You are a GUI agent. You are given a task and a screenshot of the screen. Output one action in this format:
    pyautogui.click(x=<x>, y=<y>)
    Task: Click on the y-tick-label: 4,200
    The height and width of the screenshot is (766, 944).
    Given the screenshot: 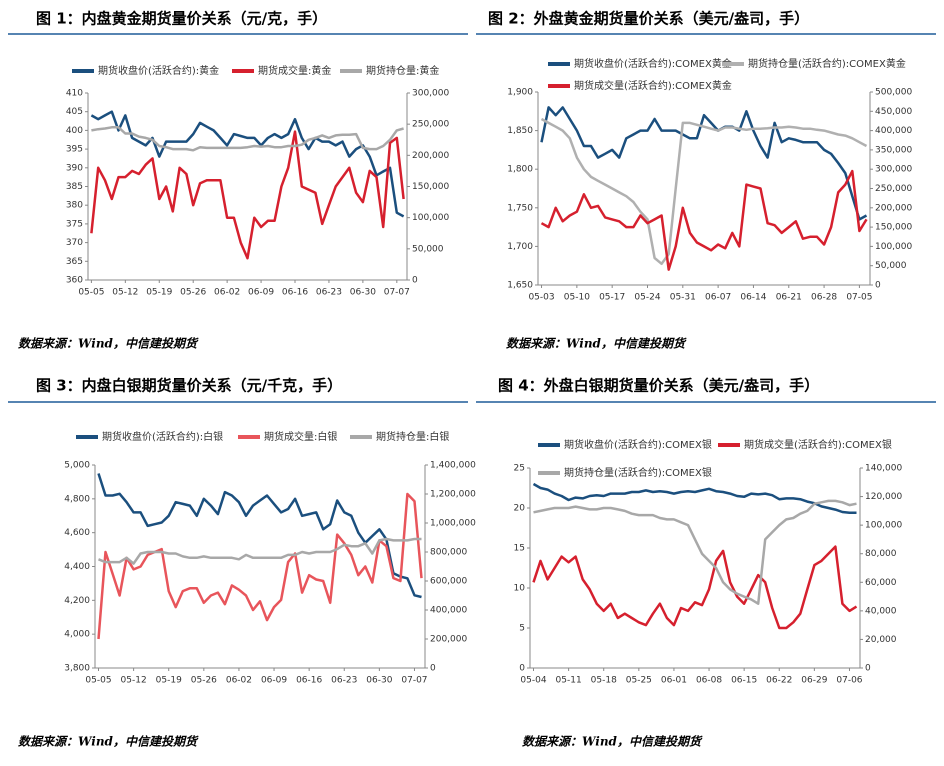 What is the action you would take?
    pyautogui.click(x=77, y=601)
    